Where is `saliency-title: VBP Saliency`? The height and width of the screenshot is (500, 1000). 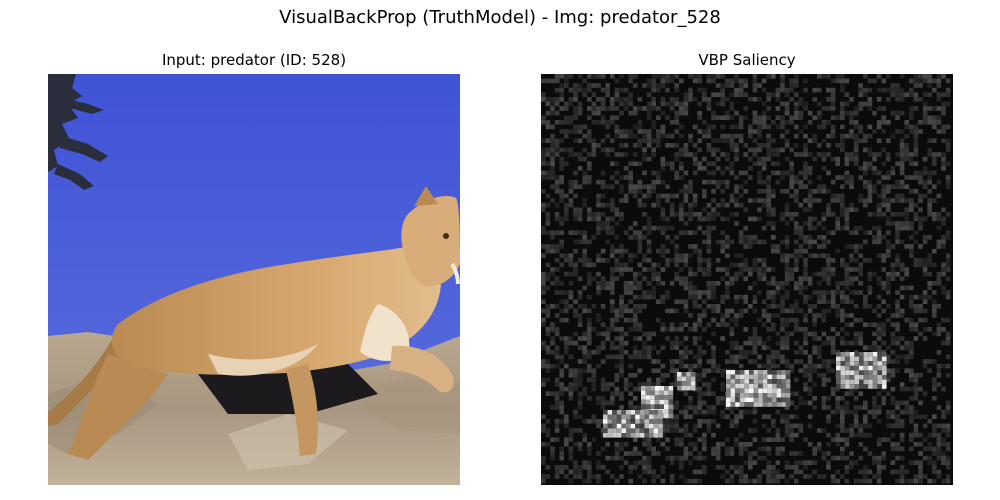 saliency-title: VBP Saliency is located at coordinates (747, 60).